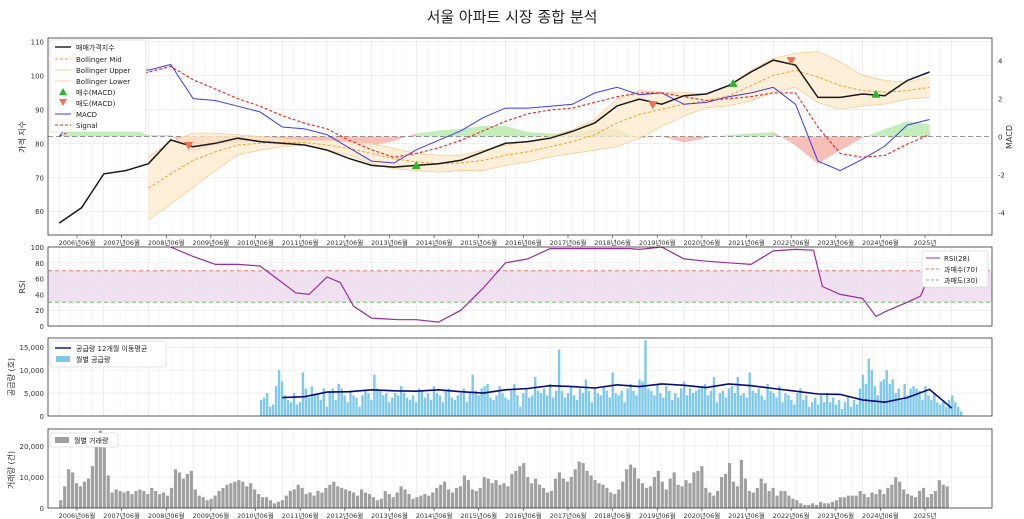 The image size is (1024, 519). Describe the element at coordinates (344, 515) in the screenshot. I see `x-tick-label: 2012년06월` at that location.